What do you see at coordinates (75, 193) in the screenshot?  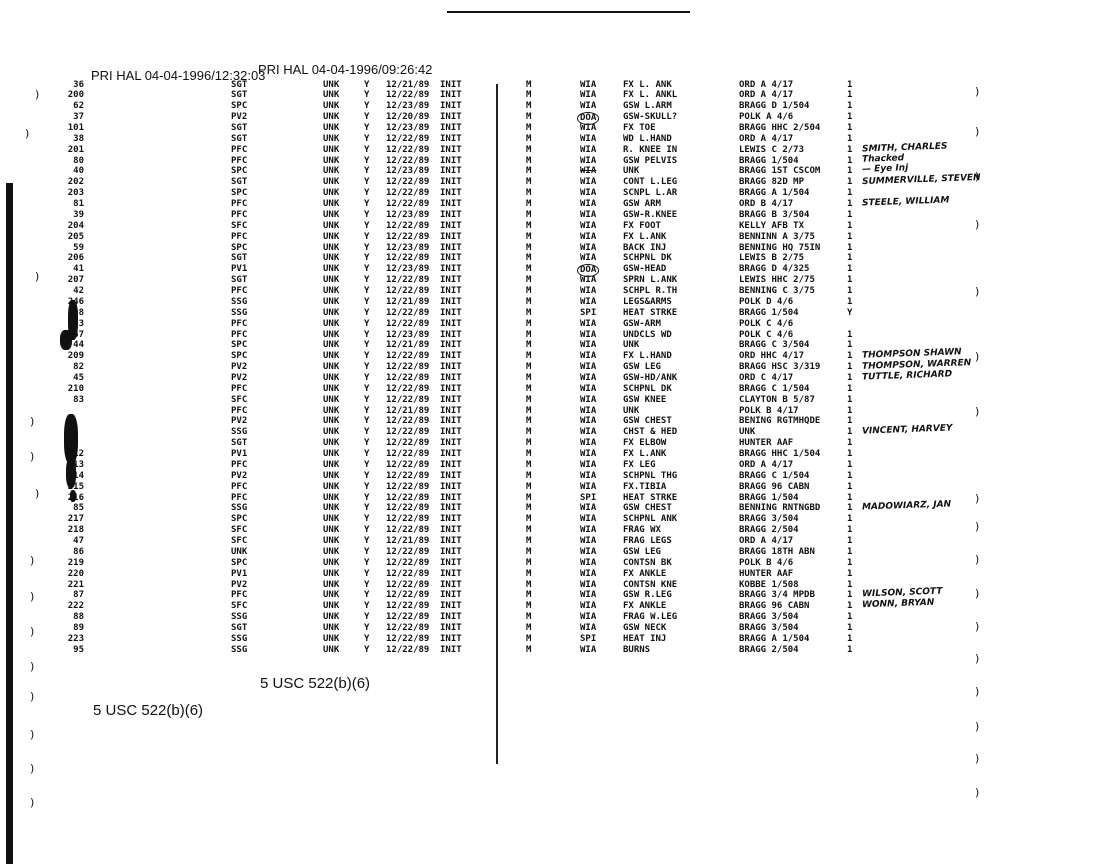 I see `cell-num: 203` at bounding box center [75, 193].